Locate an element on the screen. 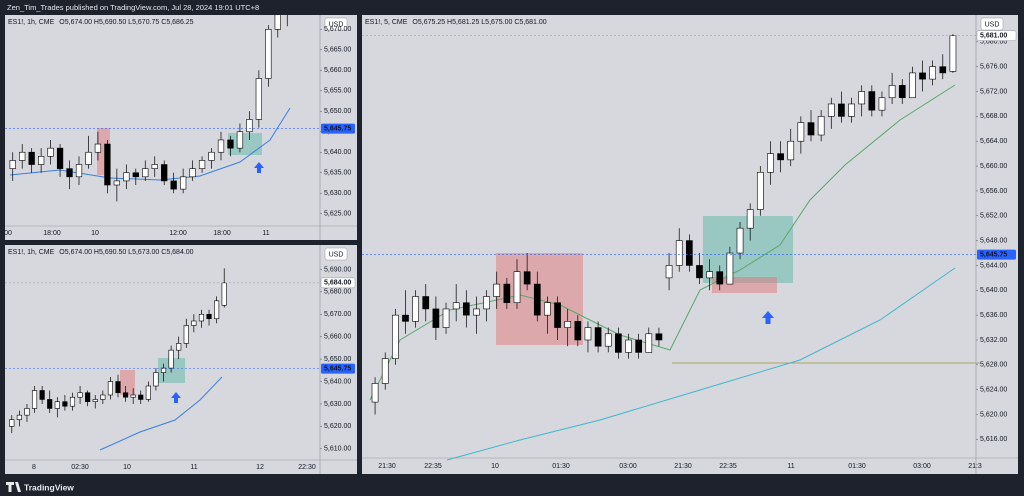  y-tick-label: 5,624.00 is located at coordinates (993, 390).